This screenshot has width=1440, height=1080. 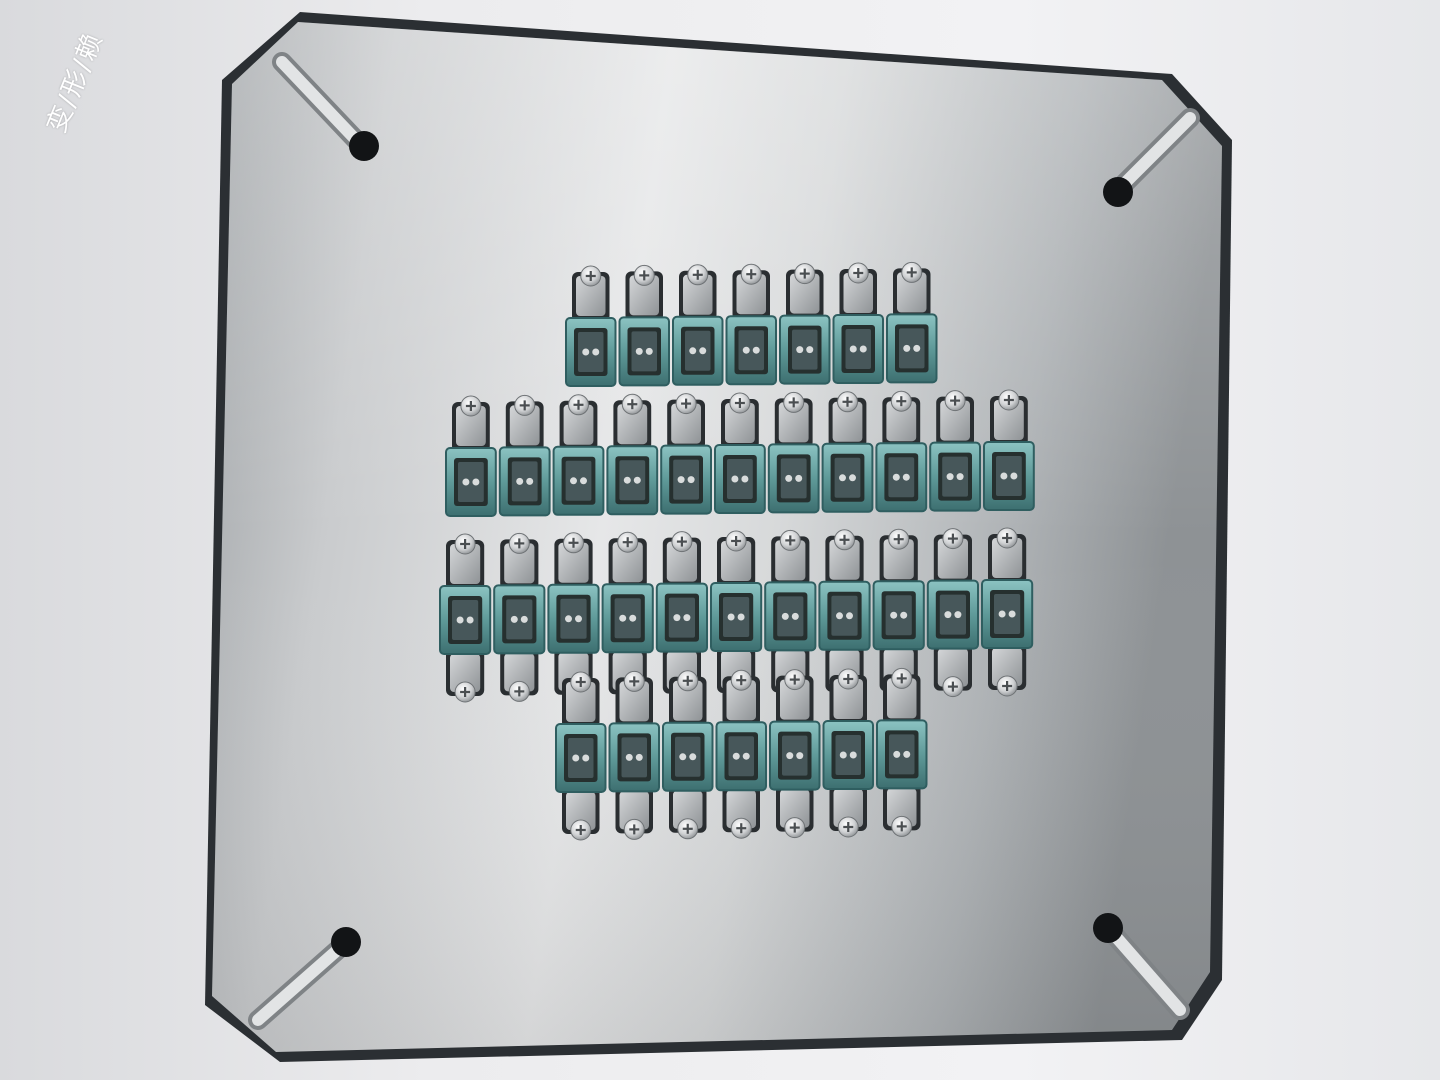 I want to click on hole-bottom-left, so click(x=346, y=942).